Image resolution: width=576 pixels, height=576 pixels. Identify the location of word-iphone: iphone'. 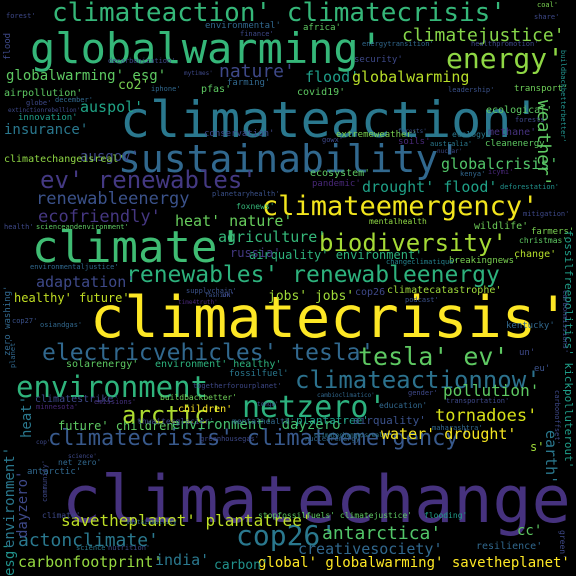
(166, 89).